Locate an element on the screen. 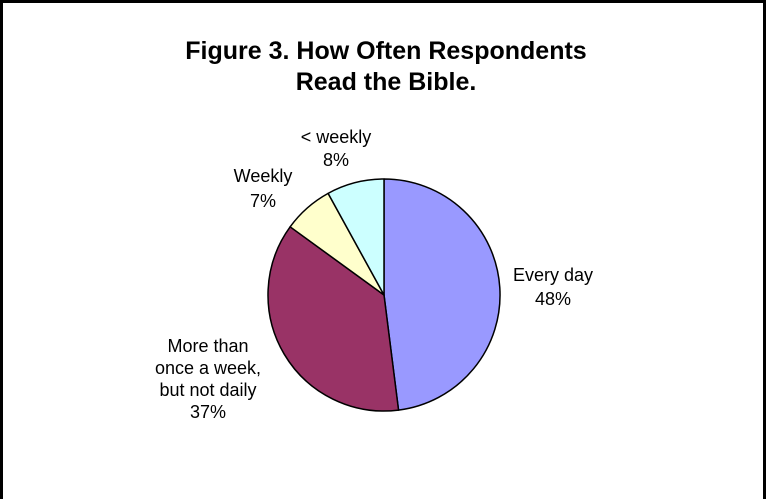 The image size is (766, 502). slice-label-less-than-weekly: < weekly 8% is located at coordinates (336, 149).